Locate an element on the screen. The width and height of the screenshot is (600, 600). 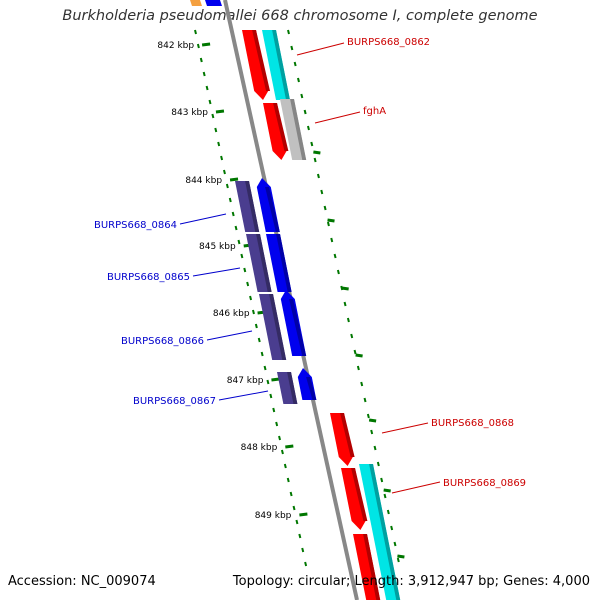
gene-burps668-0869-cds-body is located at coordinates (353, 499).